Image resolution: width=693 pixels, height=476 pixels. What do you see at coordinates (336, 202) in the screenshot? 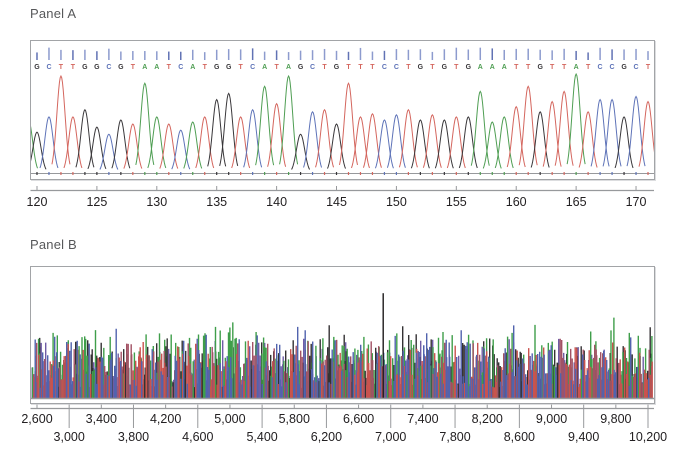
I see `svg-text: 145` at bounding box center [336, 202].